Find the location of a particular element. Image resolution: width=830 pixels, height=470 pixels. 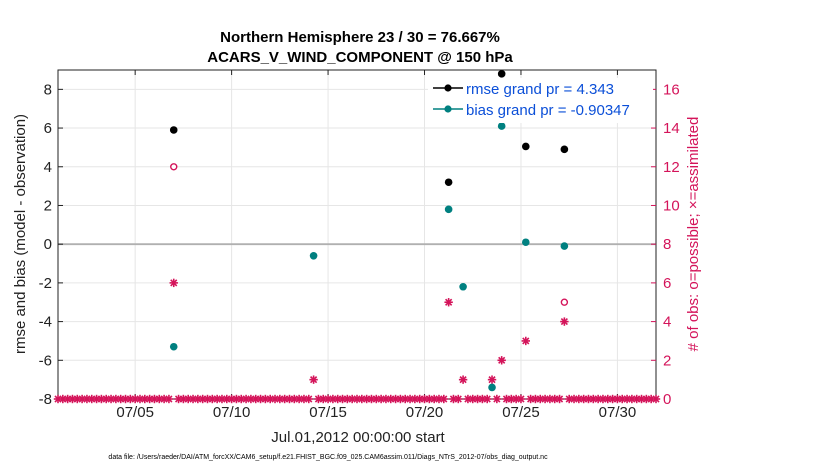

y-left-tick-label: 0 is located at coordinates (48, 244).